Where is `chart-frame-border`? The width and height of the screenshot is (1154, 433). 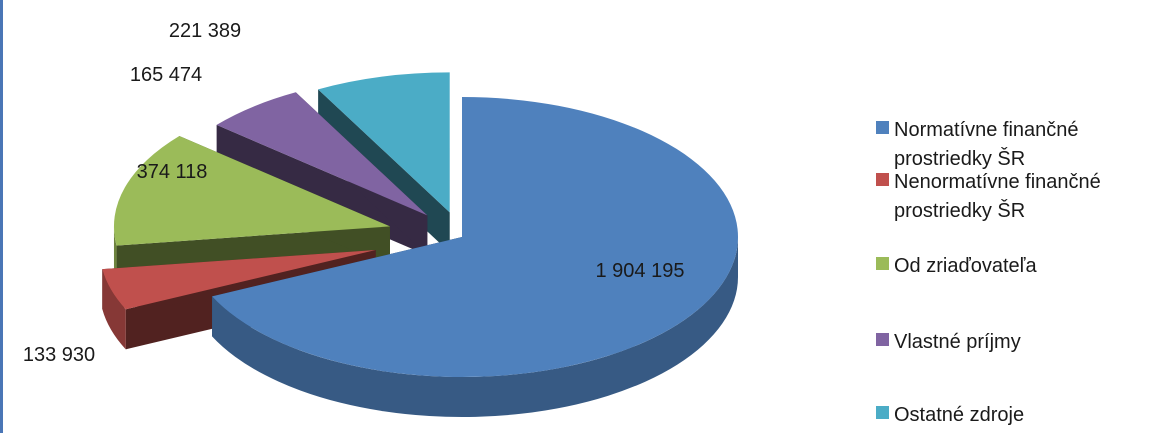 chart-frame-border is located at coordinates (1, 216).